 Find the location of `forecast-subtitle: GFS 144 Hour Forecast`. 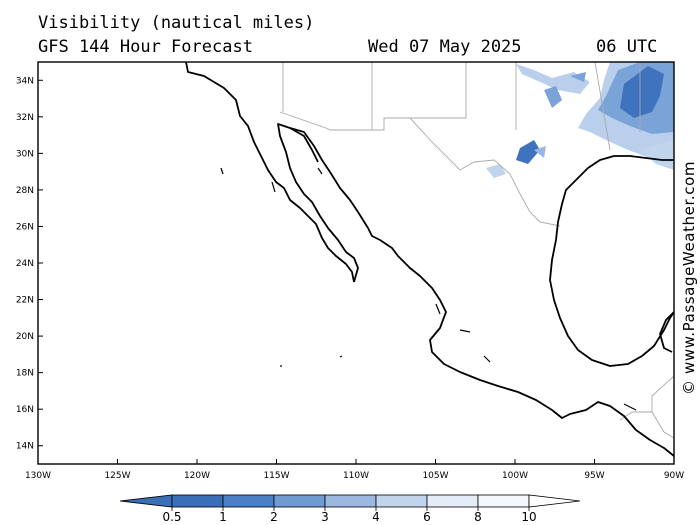

forecast-subtitle: GFS 144 Hour Forecast is located at coordinates (145, 47).